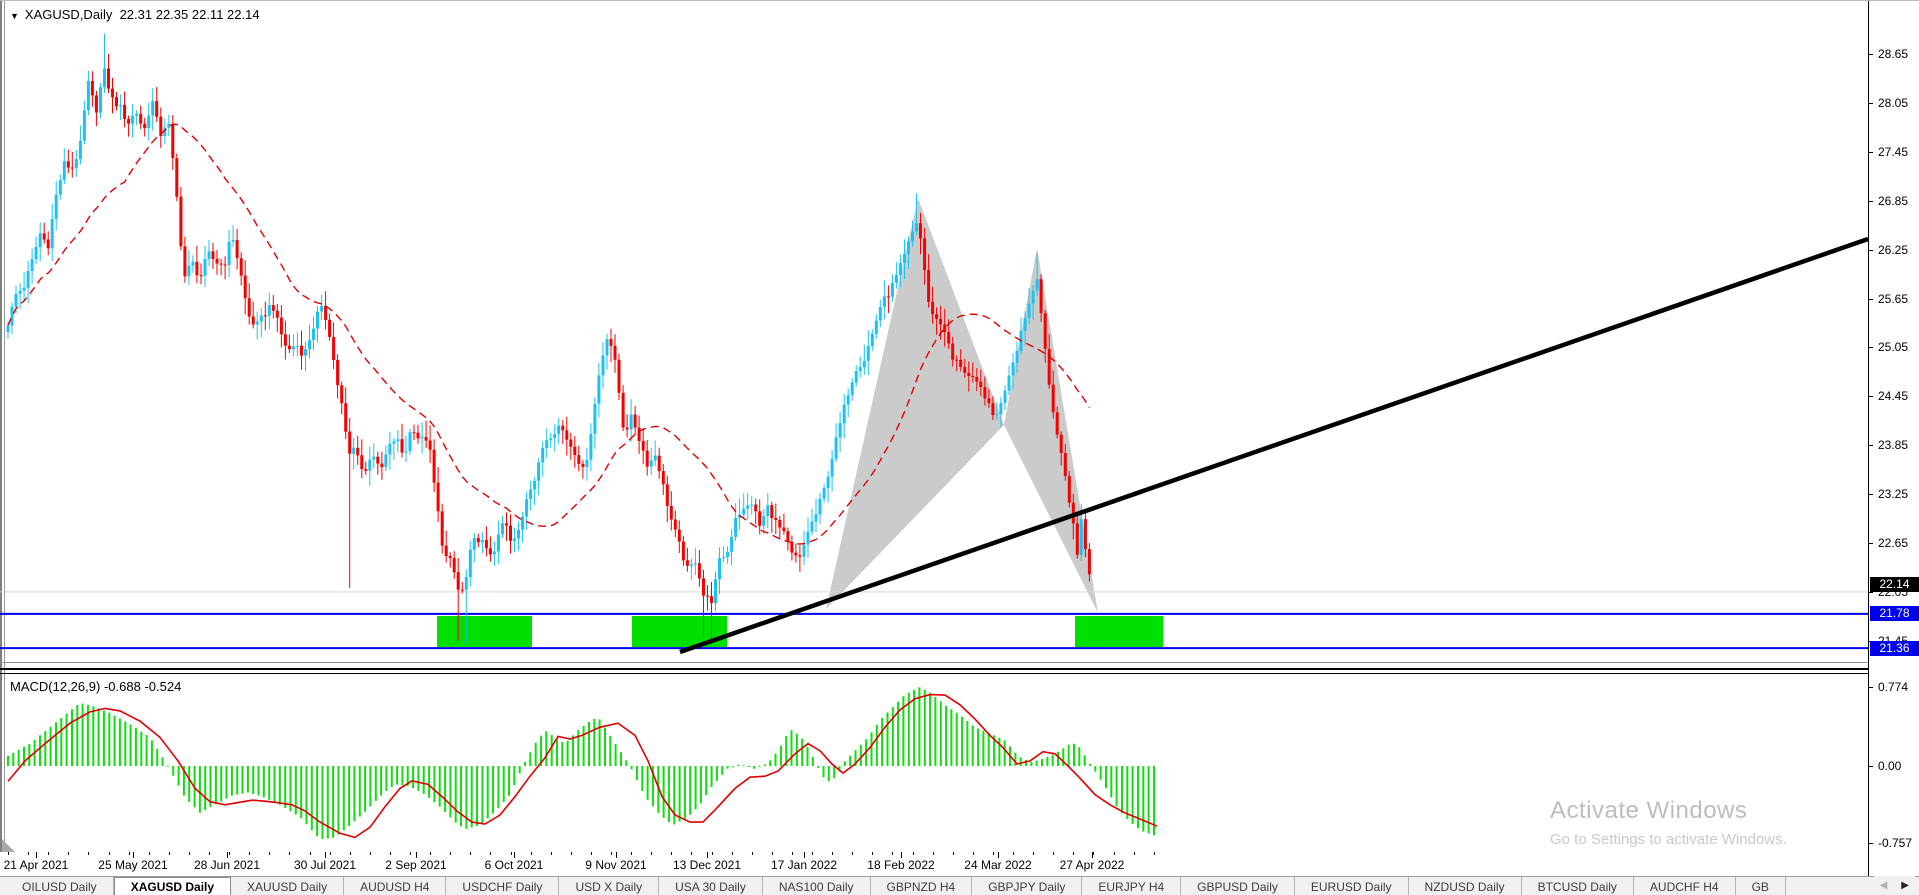 This screenshot has width=1919, height=895. What do you see at coordinates (1905, 885) in the screenshot?
I see `tab-scroll-right-icon: ▶` at bounding box center [1905, 885].